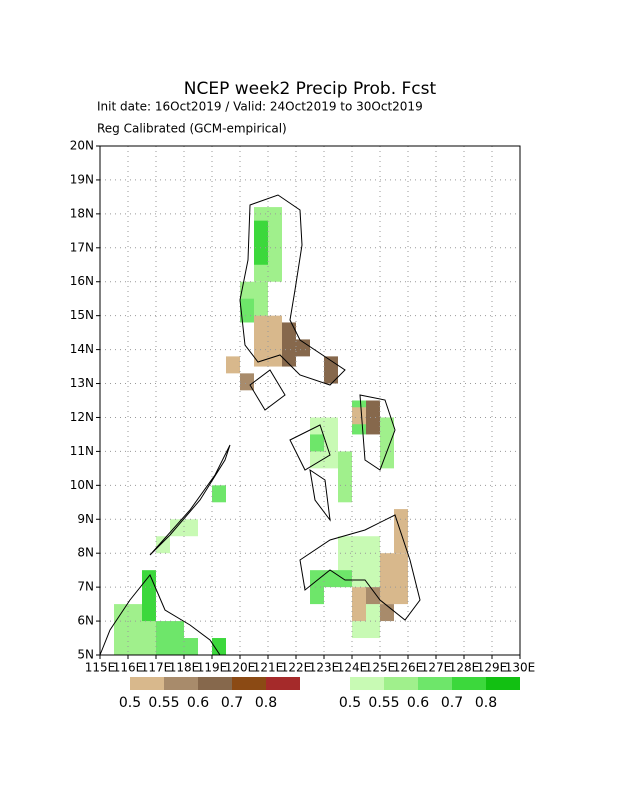  Describe the element at coordinates (85, 655) in the screenshot. I see `y-tick-label: 5N` at that location.